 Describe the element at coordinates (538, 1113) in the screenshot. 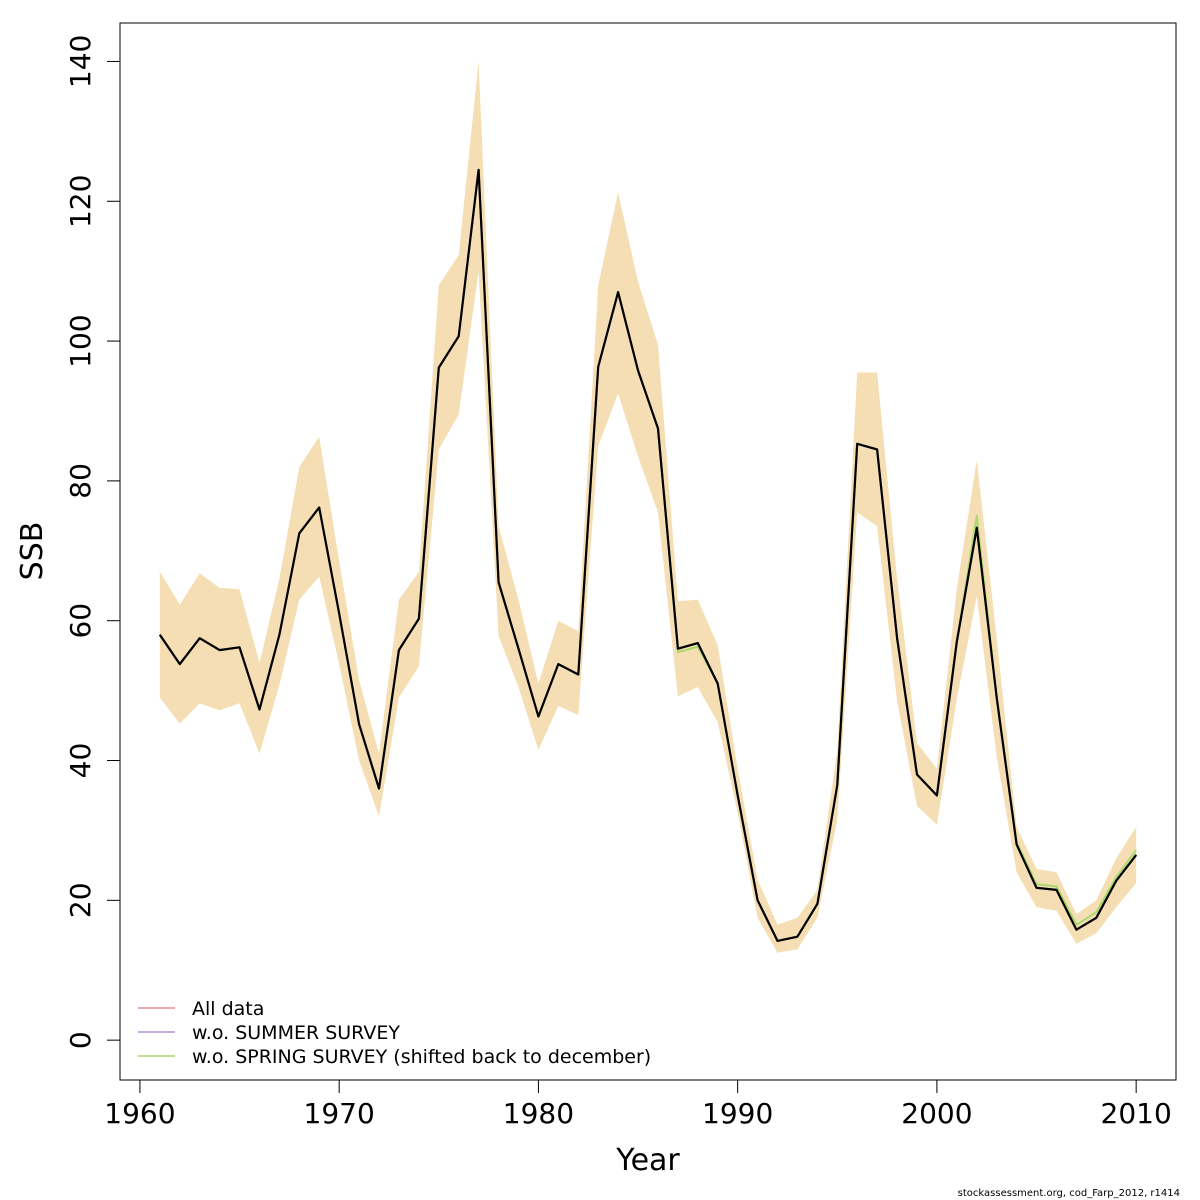

I see `x-tick-label: 1980` at that location.